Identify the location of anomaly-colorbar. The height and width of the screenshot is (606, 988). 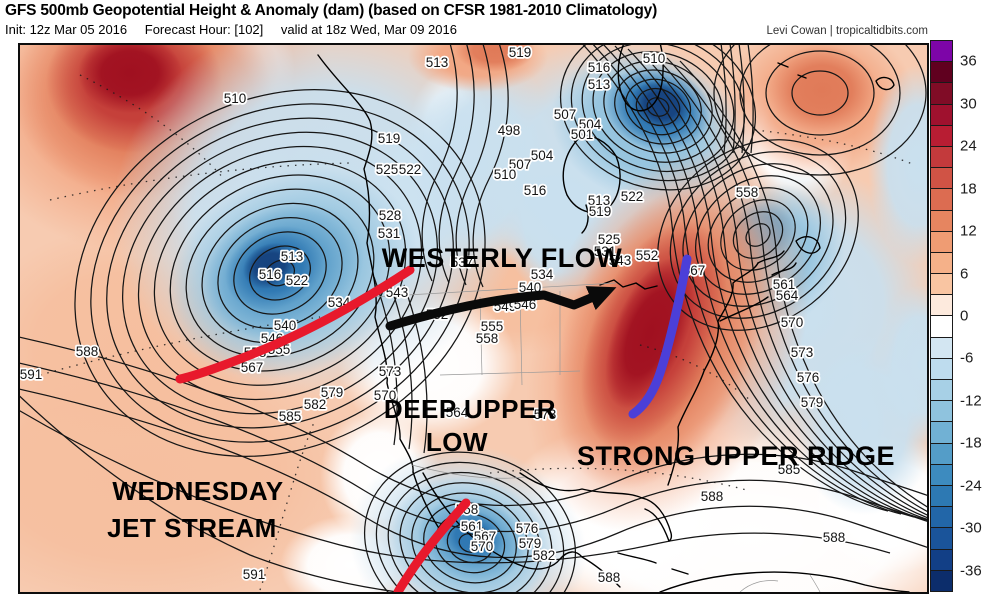
(941, 316).